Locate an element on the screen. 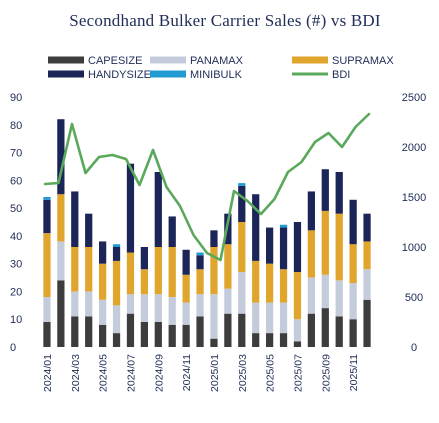 The width and height of the screenshot is (439, 423). y-left-tick-label: 90 is located at coordinates (16, 98).